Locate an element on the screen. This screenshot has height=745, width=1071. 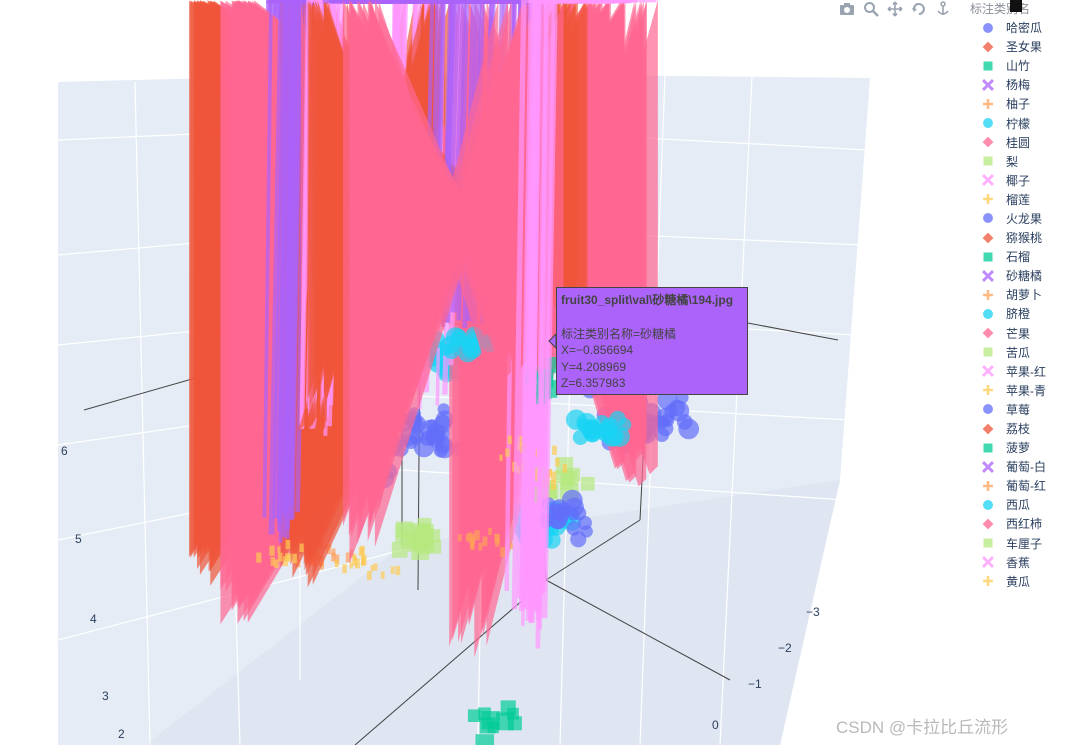
hover-line: Z=6.357983 is located at coordinates (593, 383).